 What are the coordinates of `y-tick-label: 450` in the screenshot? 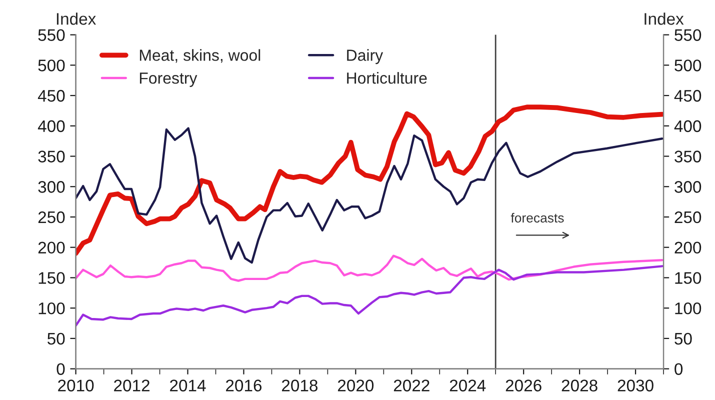 It's located at (51, 96).